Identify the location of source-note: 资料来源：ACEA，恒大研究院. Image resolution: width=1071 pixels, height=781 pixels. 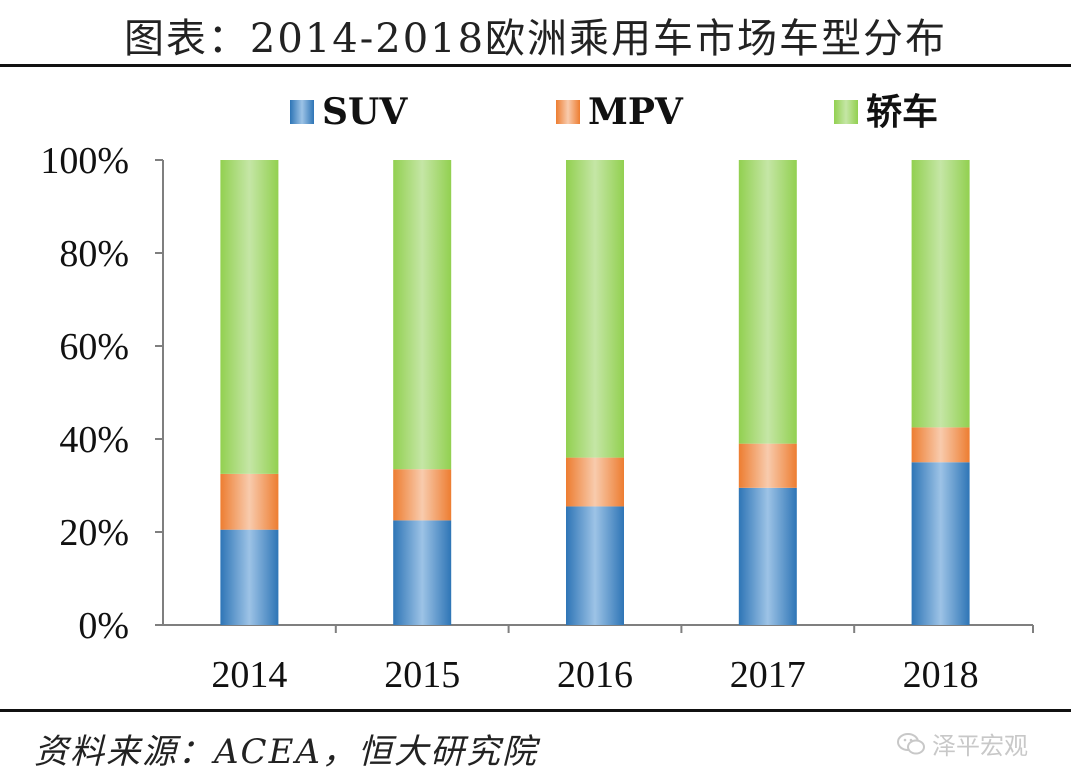
(286, 752).